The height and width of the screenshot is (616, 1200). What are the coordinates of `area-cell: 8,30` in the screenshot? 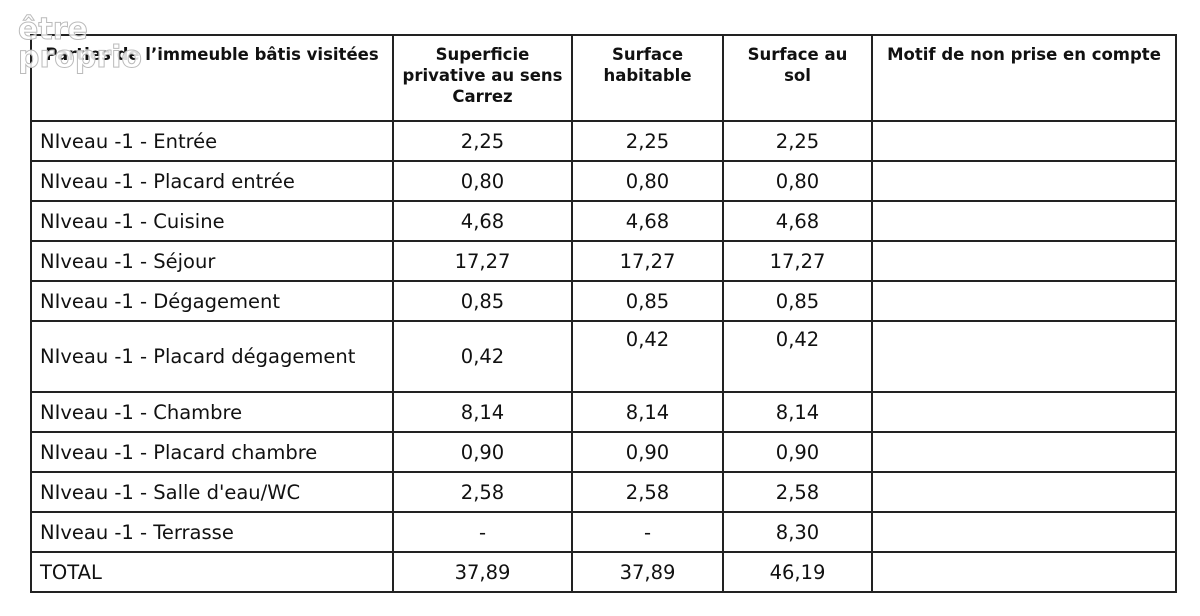 It's located at (797, 532).